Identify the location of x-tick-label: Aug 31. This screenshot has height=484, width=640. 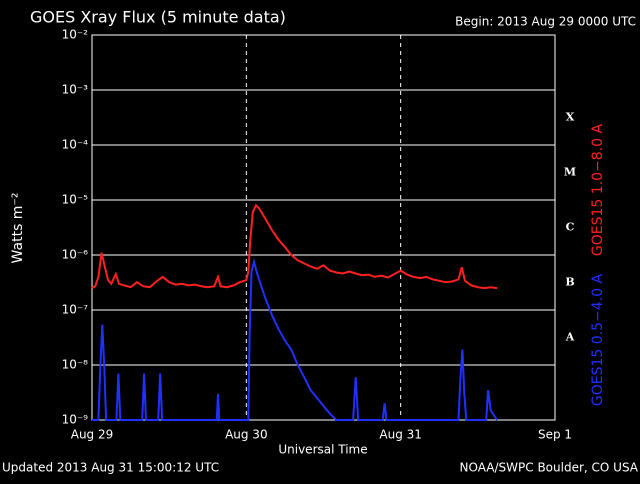
(400, 435).